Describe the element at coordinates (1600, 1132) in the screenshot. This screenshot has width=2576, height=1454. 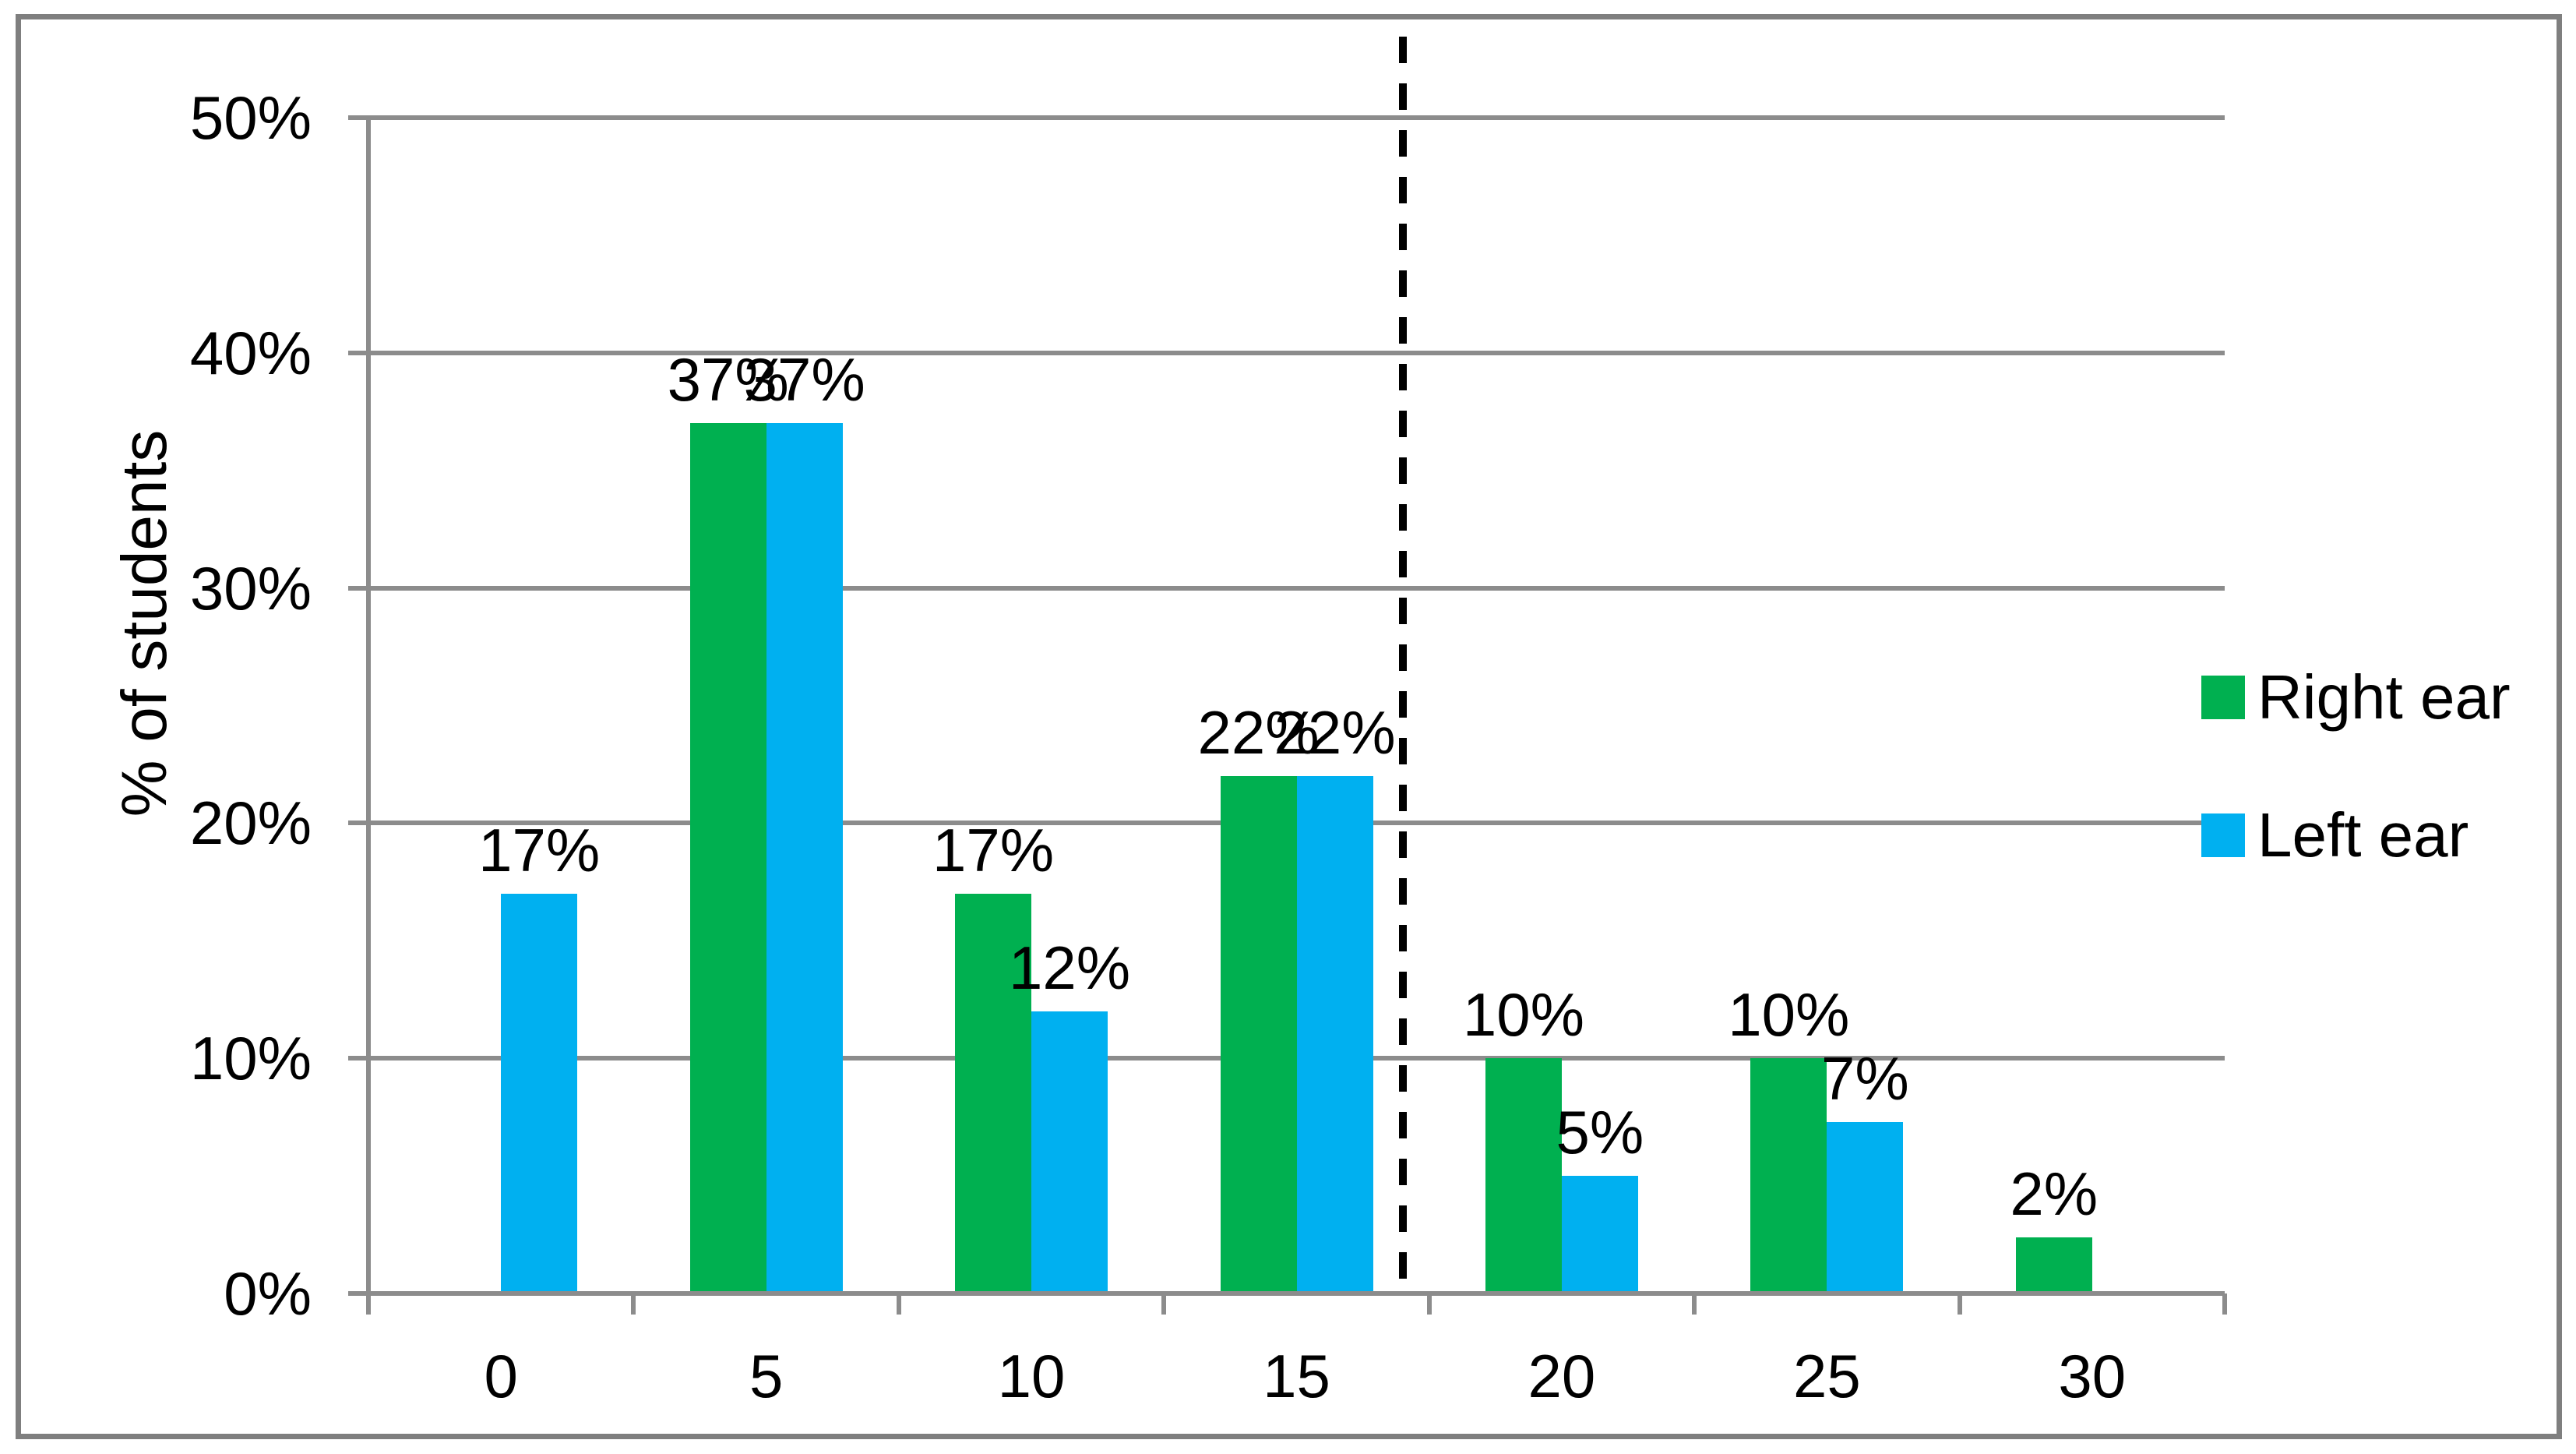
I see `data-label-left-ear-20: 5%` at that location.